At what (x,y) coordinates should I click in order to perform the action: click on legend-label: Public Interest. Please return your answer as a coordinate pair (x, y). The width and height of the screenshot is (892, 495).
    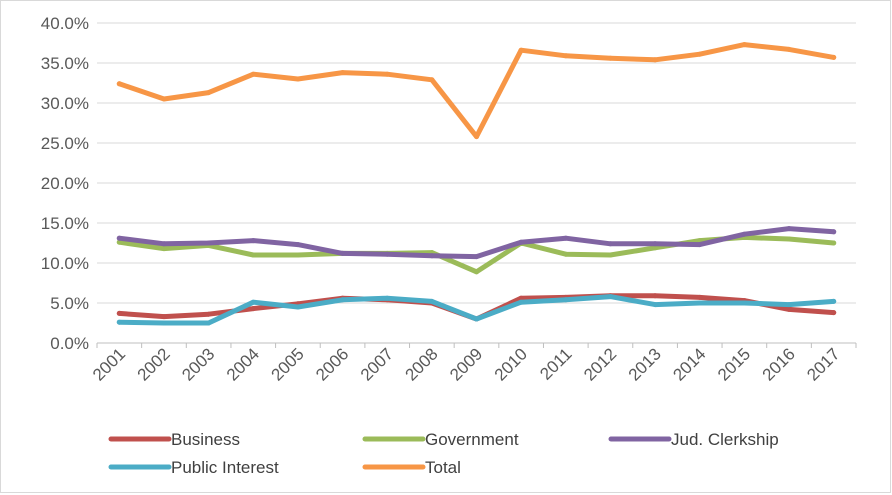
    Looking at the image, I should click on (225, 467).